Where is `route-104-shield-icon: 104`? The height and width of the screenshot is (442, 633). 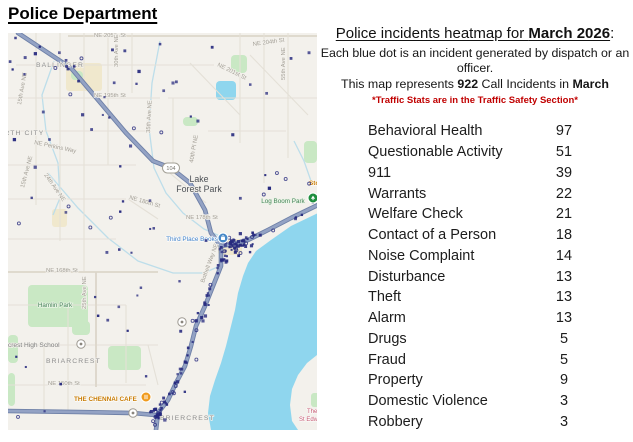 route-104-shield-icon: 104 is located at coordinates (171, 168).